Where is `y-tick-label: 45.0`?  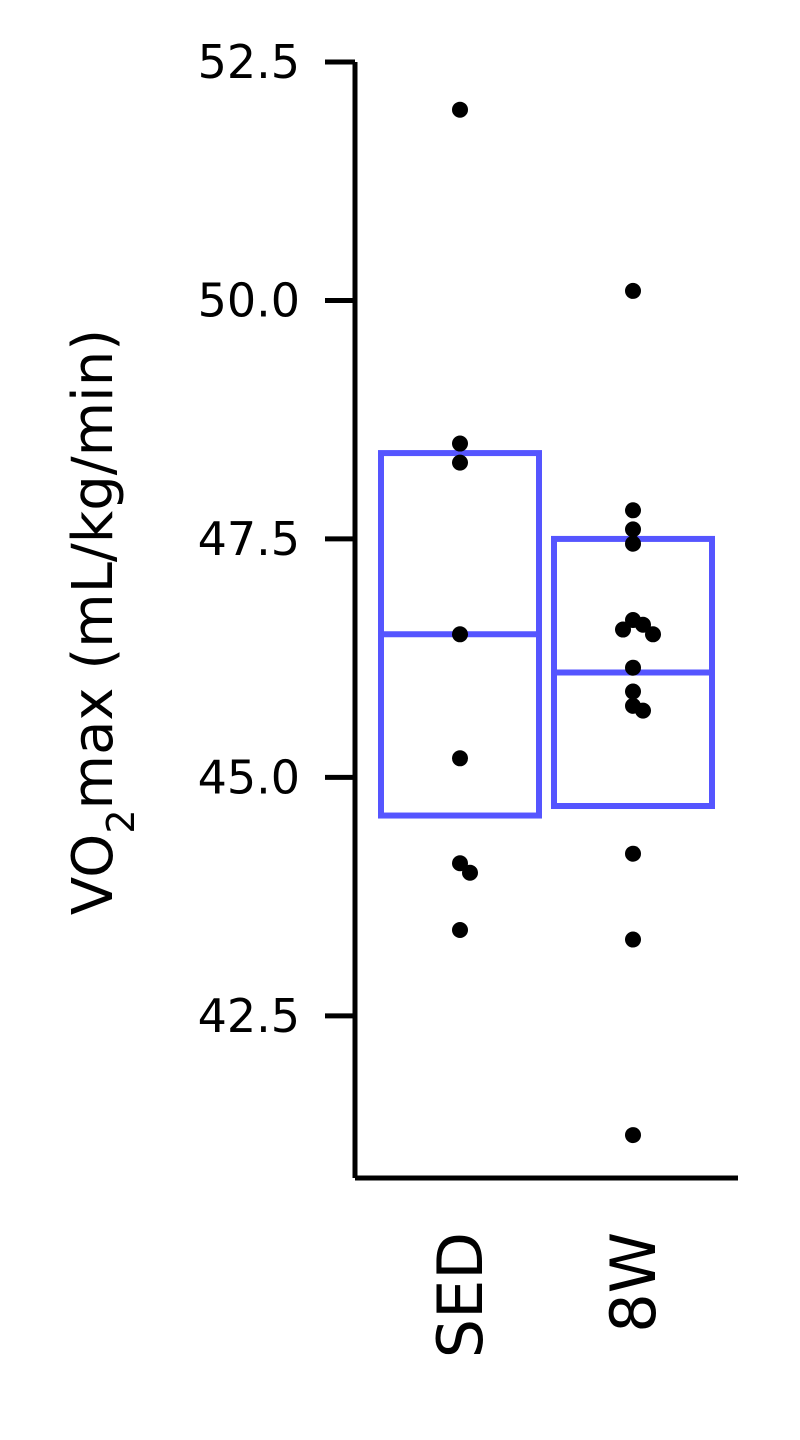 y-tick-label: 45.0 is located at coordinates (249, 777).